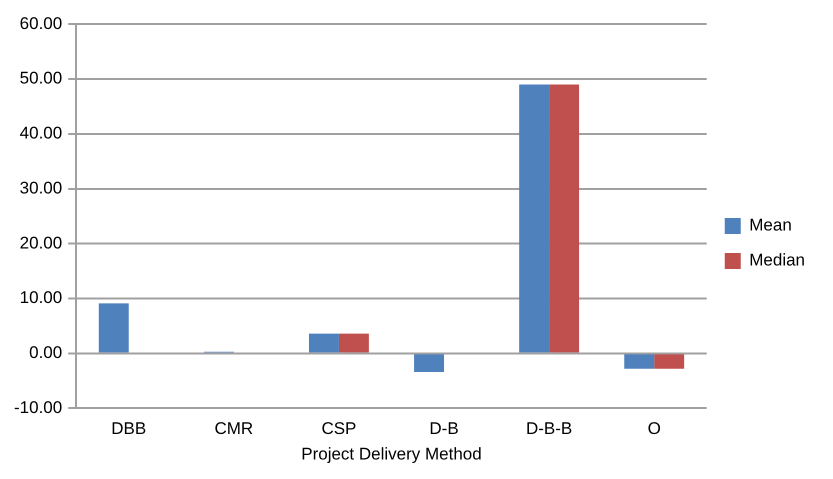 This screenshot has height=479, width=833. Describe the element at coordinates (777, 260) in the screenshot. I see `legend-label: Median` at that location.